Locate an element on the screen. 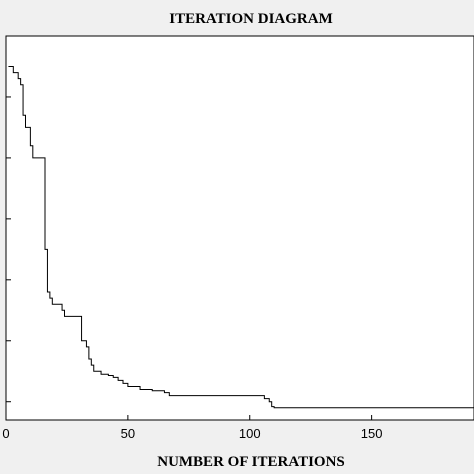 This screenshot has width=474, height=474. x-tick-label: 100 is located at coordinates (250, 433).